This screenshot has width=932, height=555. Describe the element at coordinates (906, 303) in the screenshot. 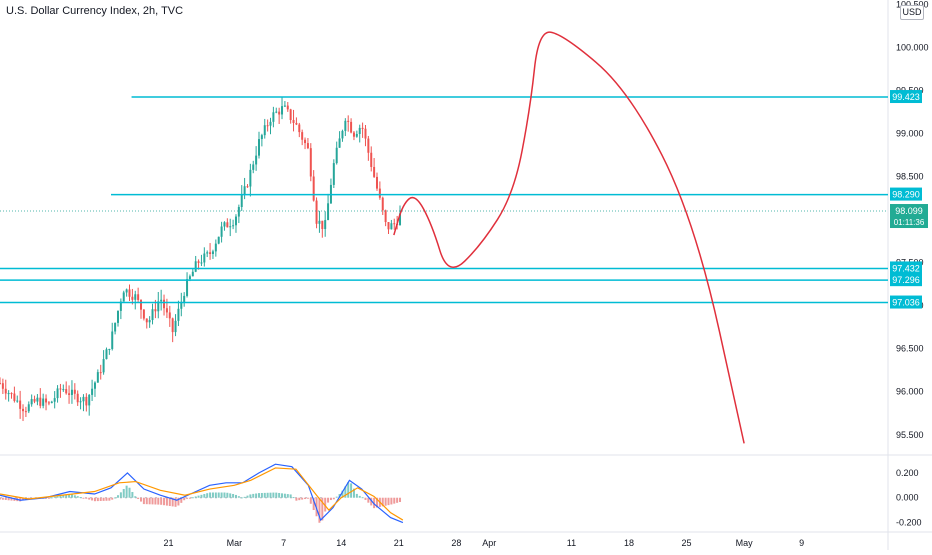

I see `level-price-label: 97.036` at that location.